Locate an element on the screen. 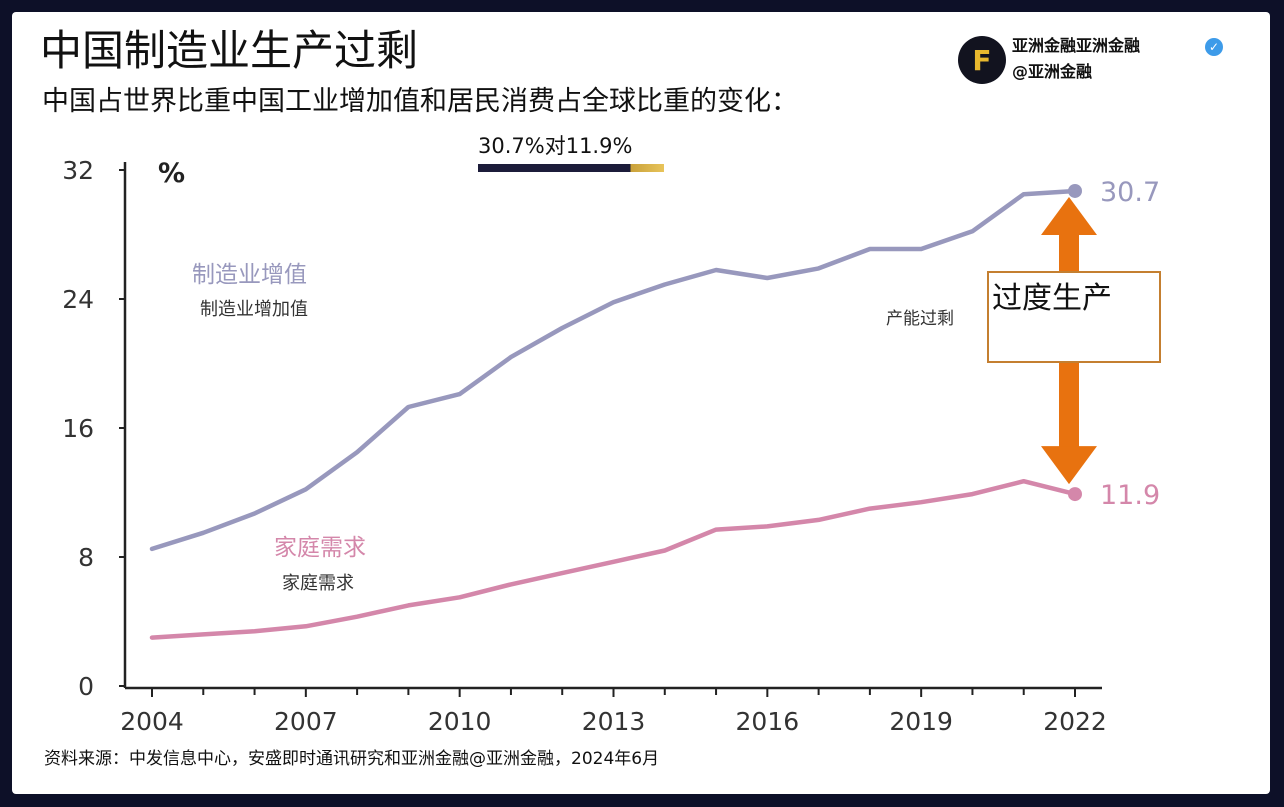 This screenshot has width=1284, height=807. x-tick-label: 2013 is located at coordinates (614, 721).